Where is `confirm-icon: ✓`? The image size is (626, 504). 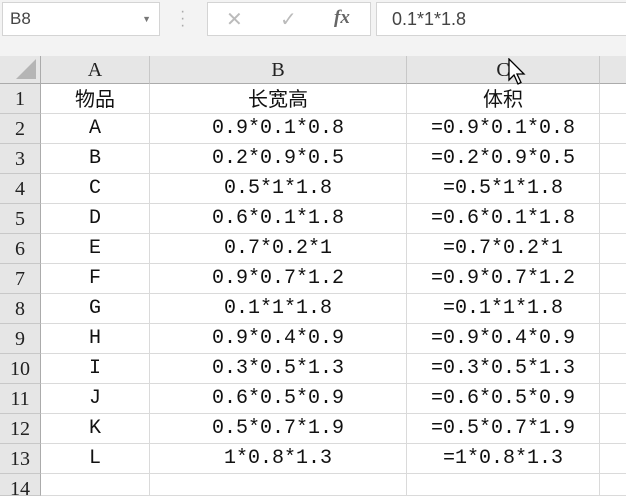 confirm-icon: ✓ is located at coordinates (288, 20).